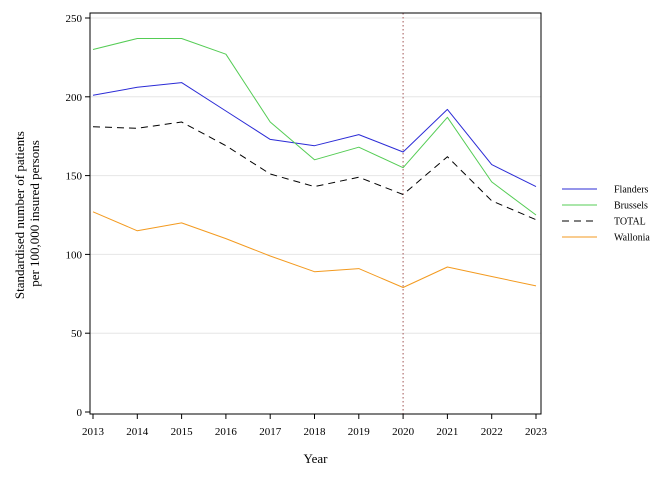 This screenshot has height=480, width=672. I want to click on x-tick-label-2023: 2023, so click(536, 432).